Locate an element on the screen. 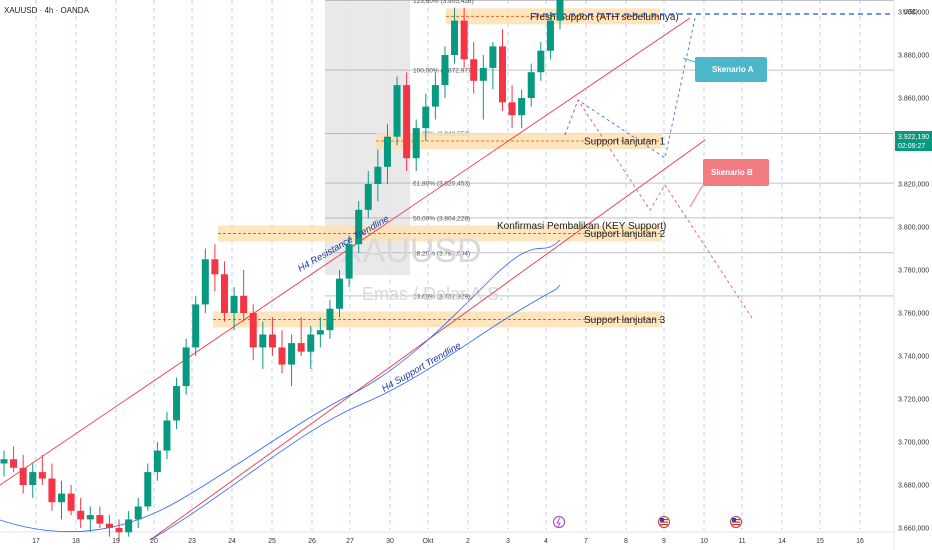 The height and width of the screenshot is (550, 932). currency-label: USD is located at coordinates (910, 12).